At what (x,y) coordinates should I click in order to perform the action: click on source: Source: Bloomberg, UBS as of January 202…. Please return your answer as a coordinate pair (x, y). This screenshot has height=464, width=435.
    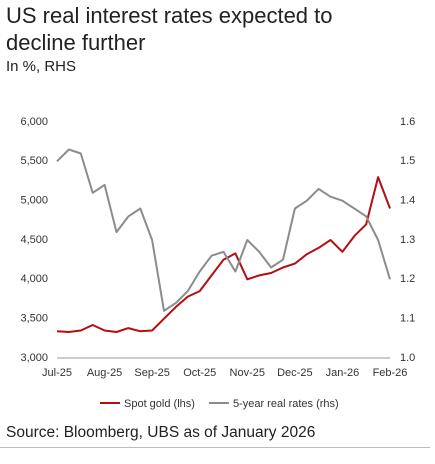
    Looking at the image, I should click on (161, 432).